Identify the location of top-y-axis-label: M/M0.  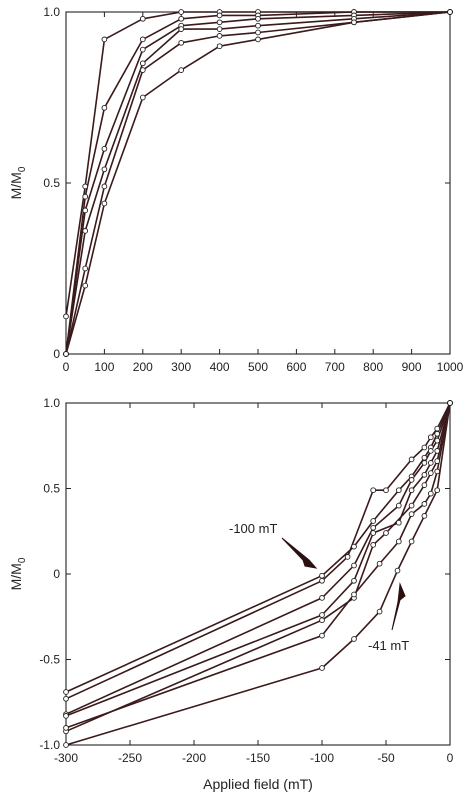
(18, 182).